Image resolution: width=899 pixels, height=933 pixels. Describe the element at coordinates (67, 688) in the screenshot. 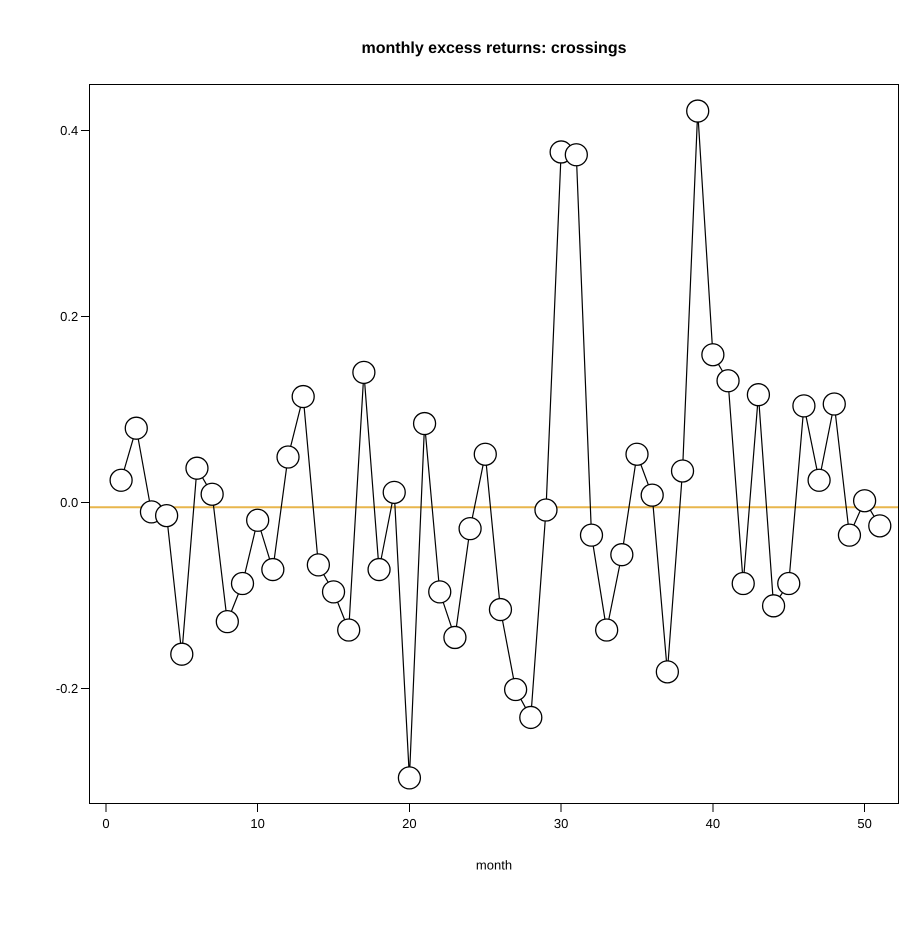

I see `y-tick-label: -0.2` at that location.